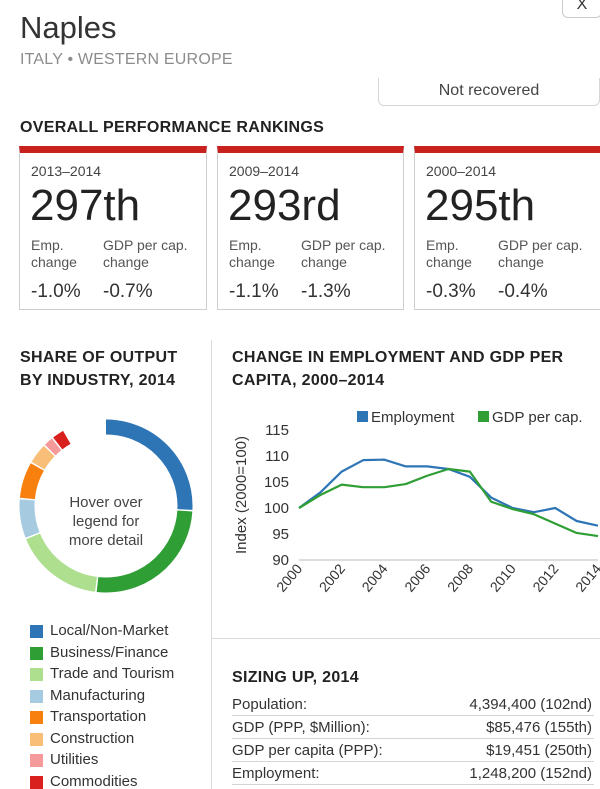  What do you see at coordinates (545, 577) in the screenshot?
I see `x-tick-label: 2012` at bounding box center [545, 577].